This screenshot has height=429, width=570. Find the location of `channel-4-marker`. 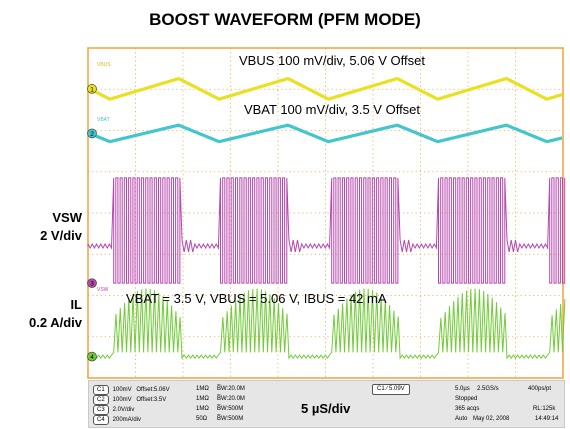

channel-4-marker is located at coordinates (92, 356).